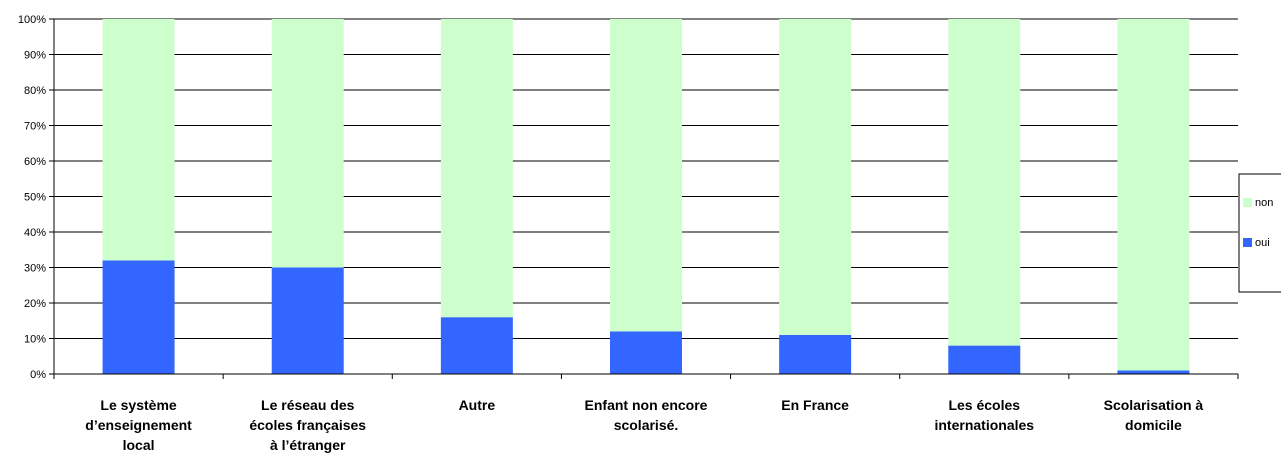 The image size is (1281, 464). What do you see at coordinates (1247, 242) in the screenshot?
I see `legend-swatch-oui` at bounding box center [1247, 242].